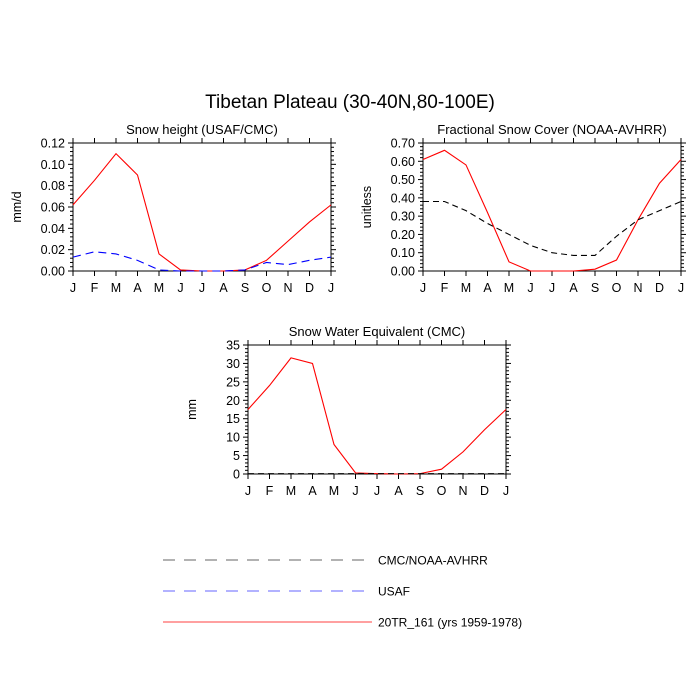 This screenshot has width=700, height=700. Describe the element at coordinates (236, 475) in the screenshot. I see `y-tick-label: 0` at that location.